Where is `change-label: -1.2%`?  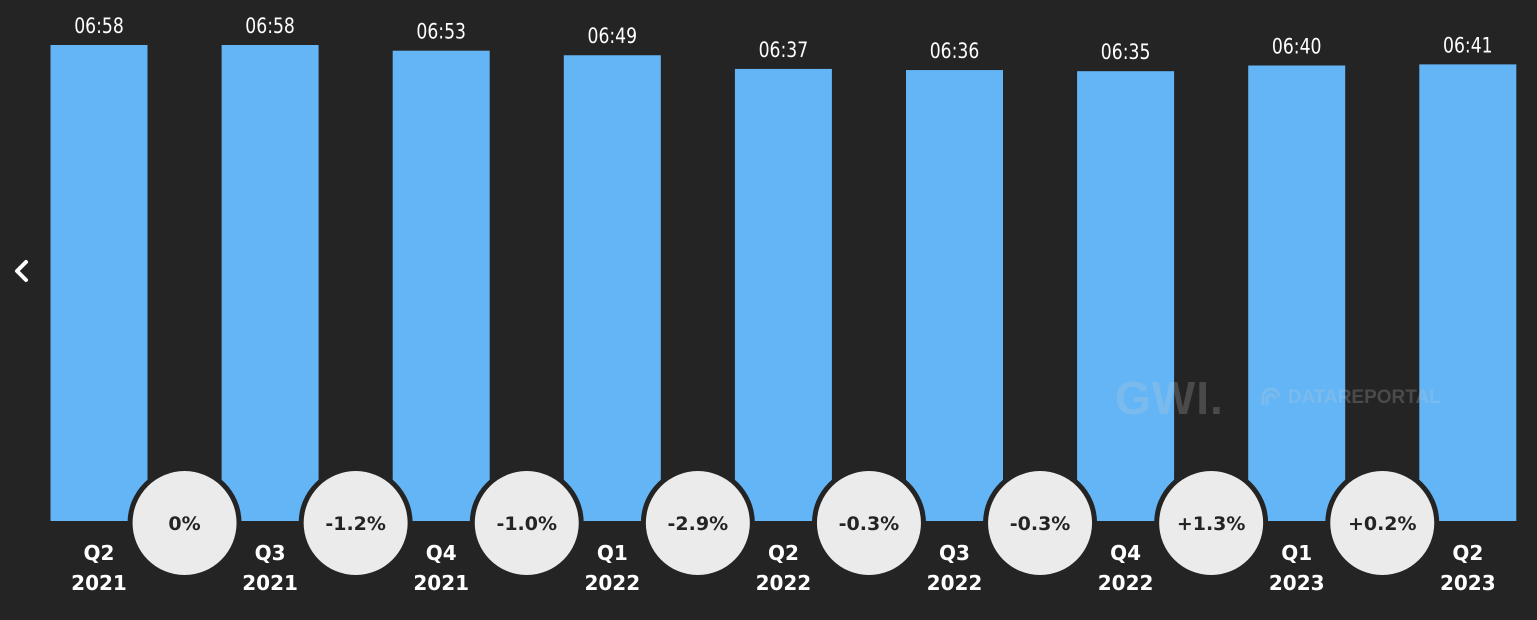 change-label: -1.2% is located at coordinates (355, 524).